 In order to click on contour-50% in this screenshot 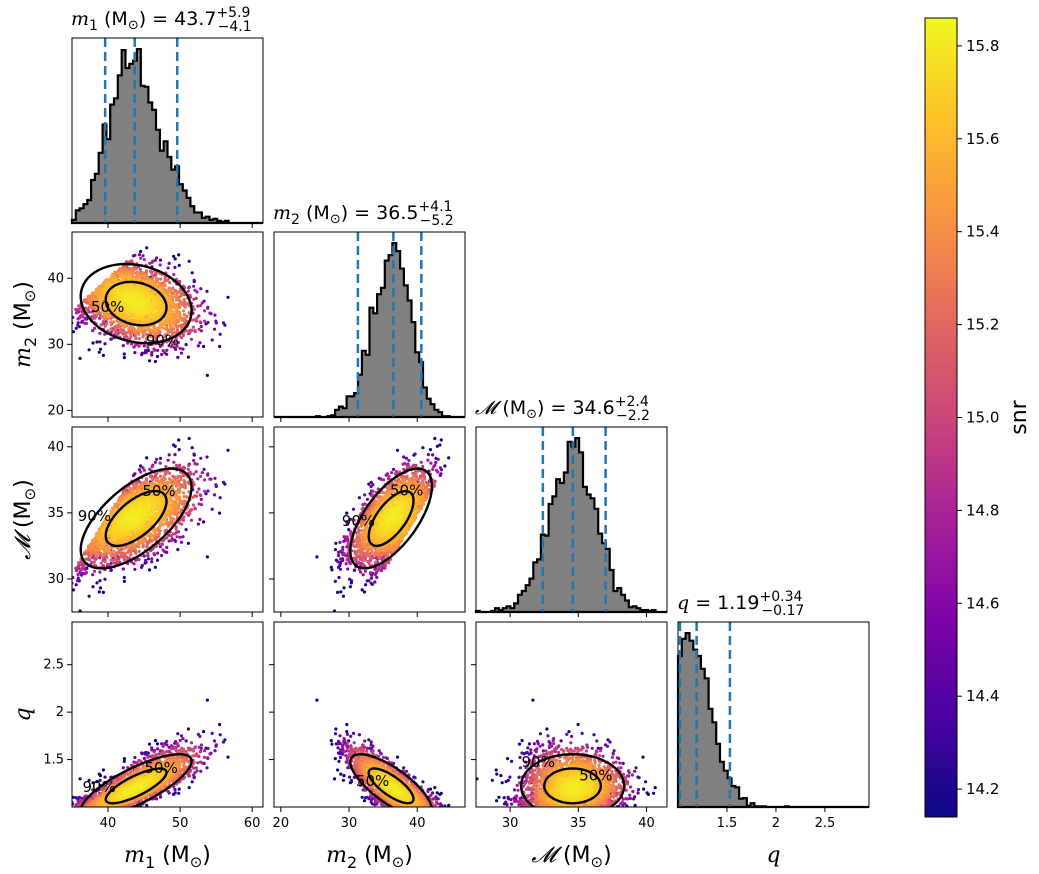, I will do `click(136, 303)`.